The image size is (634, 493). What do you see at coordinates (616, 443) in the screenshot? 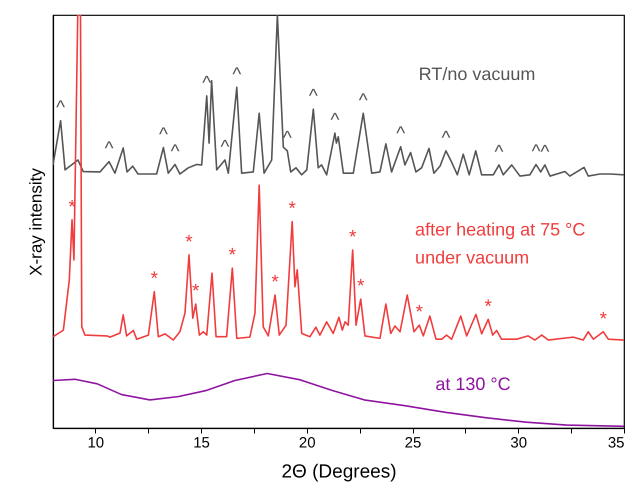
I see `x-tick-label: 35` at bounding box center [616, 443].